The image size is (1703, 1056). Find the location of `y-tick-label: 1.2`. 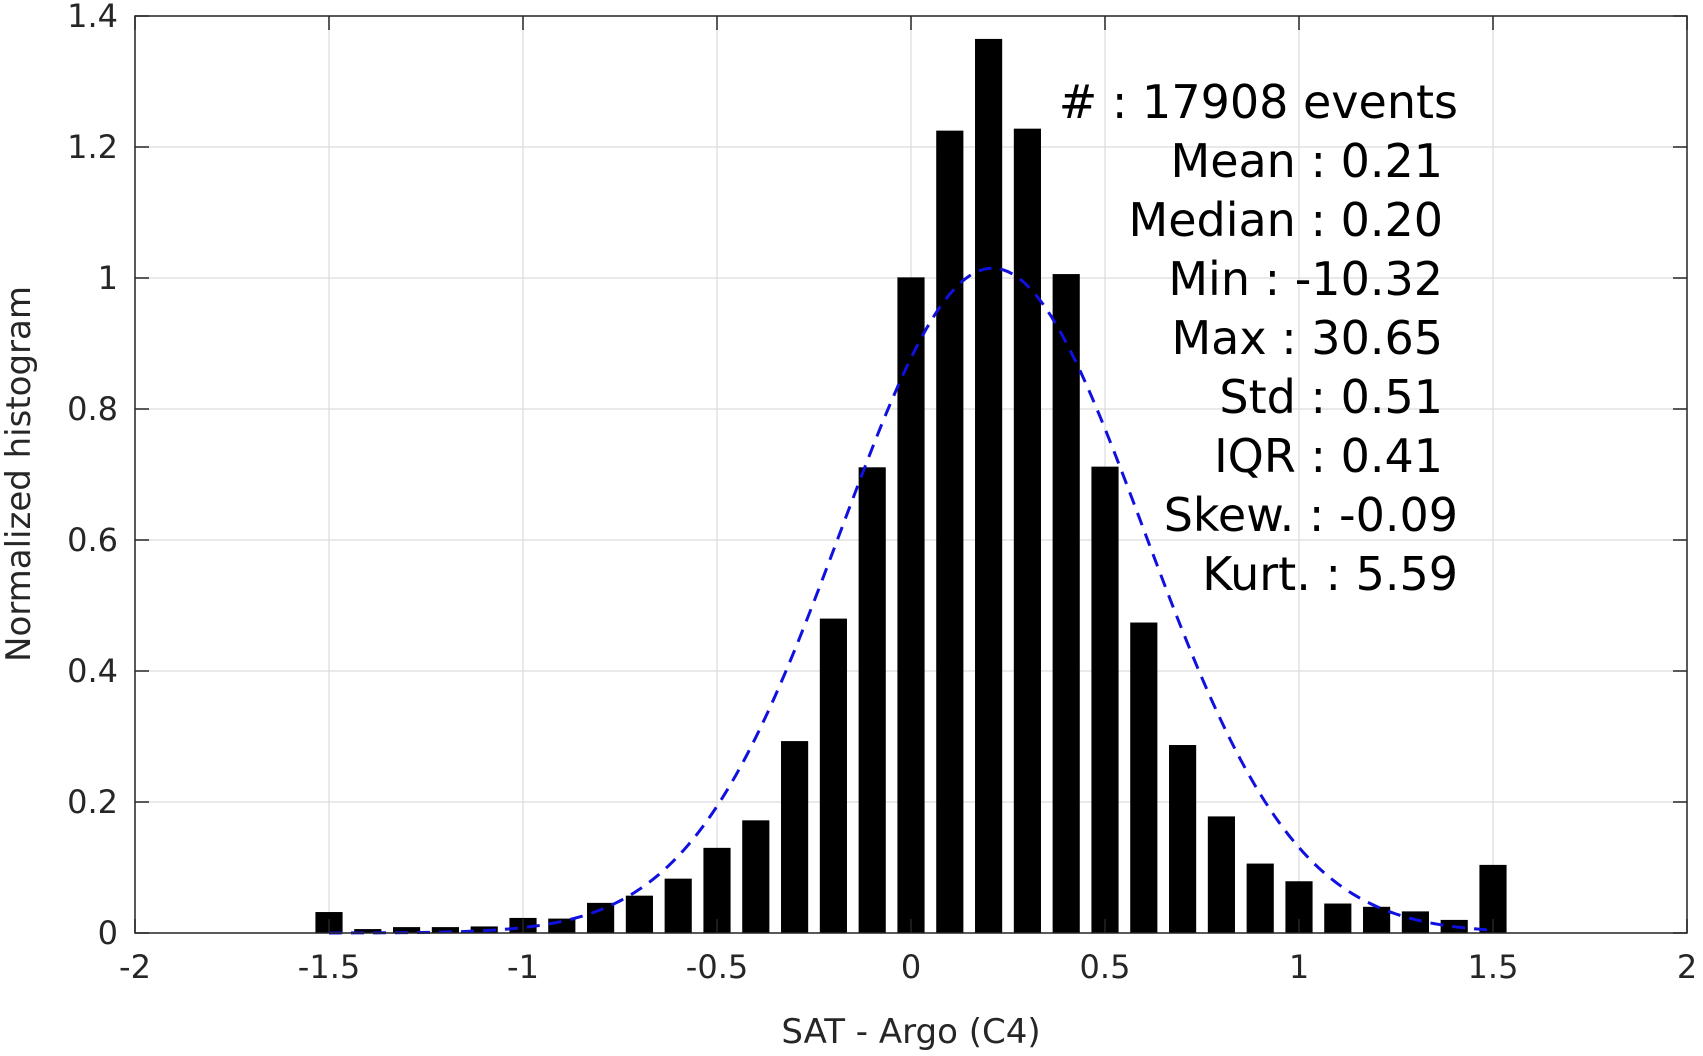

y-tick-label: 1.2 is located at coordinates (92, 147).